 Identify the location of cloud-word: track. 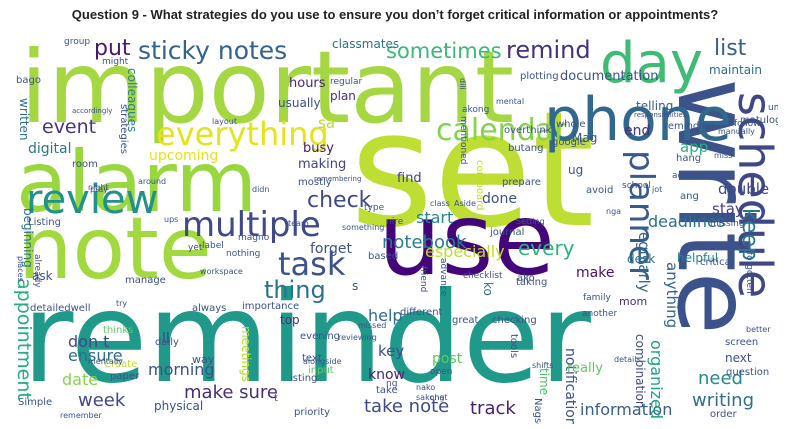
(493, 408).